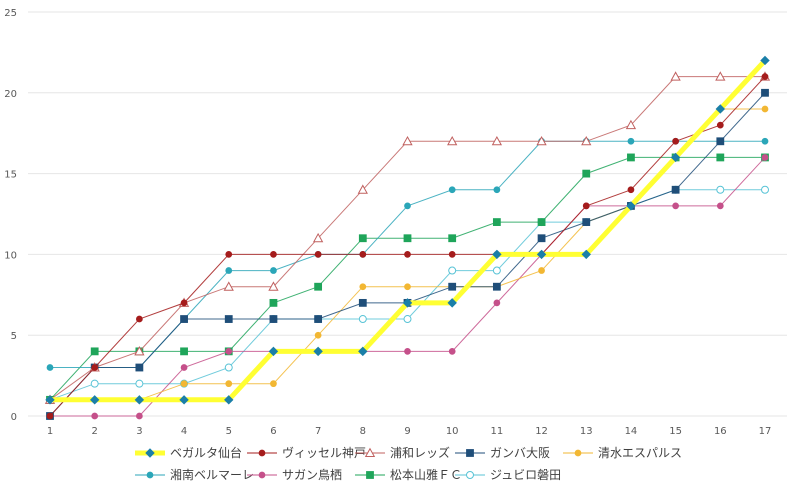 The width and height of the screenshot is (800, 491). Describe the element at coordinates (312, 474) in the screenshot. I see `legend-label: サガン鳥栖` at that location.